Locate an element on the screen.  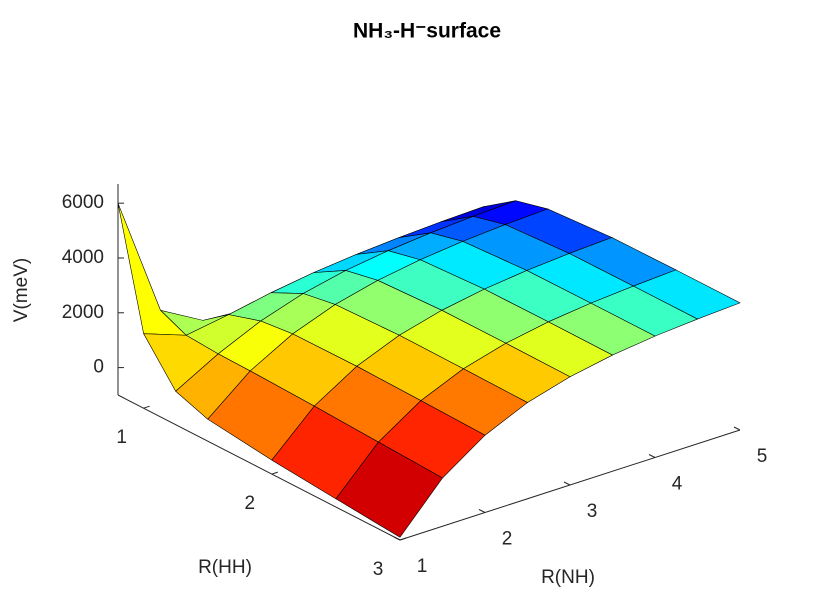
z-axis-label: V(meV) is located at coordinates (21, 290).